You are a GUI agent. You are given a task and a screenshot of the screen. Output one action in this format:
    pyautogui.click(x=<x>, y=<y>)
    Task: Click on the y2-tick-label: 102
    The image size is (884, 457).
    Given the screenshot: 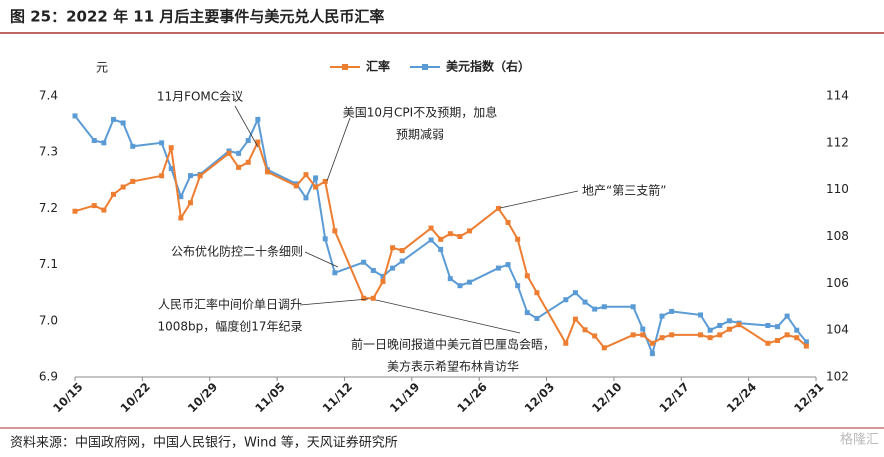 What is the action you would take?
    pyautogui.click(x=837, y=377)
    